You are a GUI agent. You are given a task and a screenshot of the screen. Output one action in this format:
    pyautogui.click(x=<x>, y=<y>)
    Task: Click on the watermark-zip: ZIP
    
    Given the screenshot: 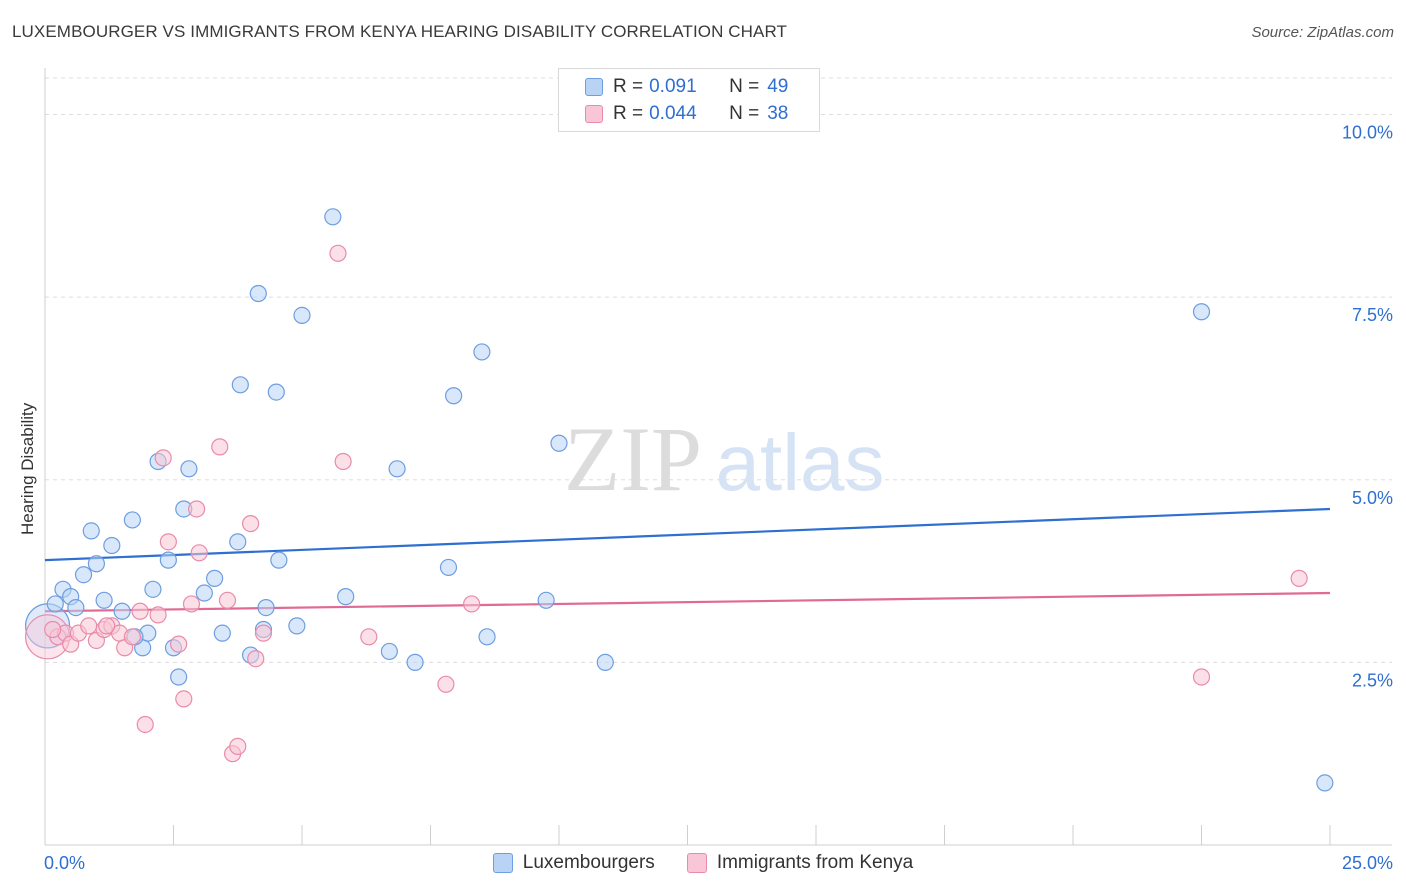 What is the action you would take?
    pyautogui.click(x=633, y=459)
    